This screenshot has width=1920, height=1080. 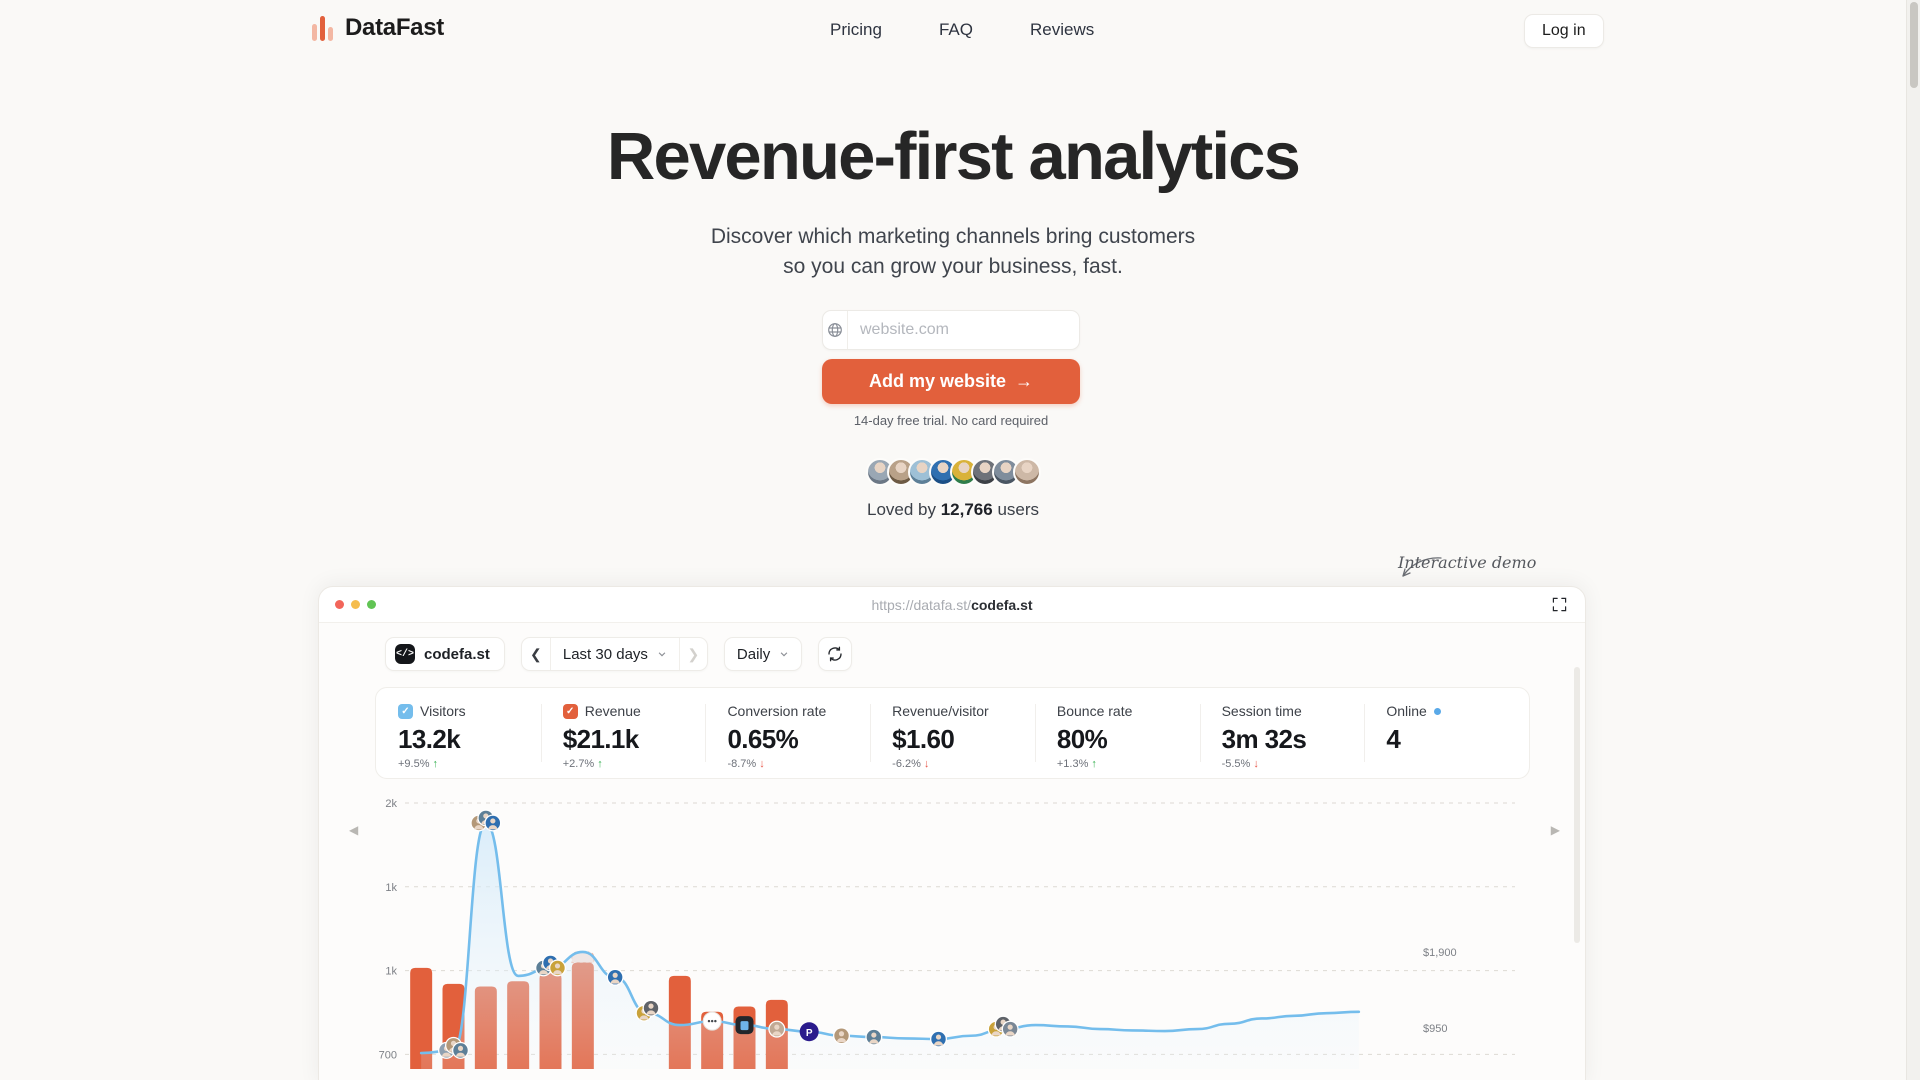 What do you see at coordinates (856, 29) in the screenshot?
I see `nav-link-pricing: Pricing` at bounding box center [856, 29].